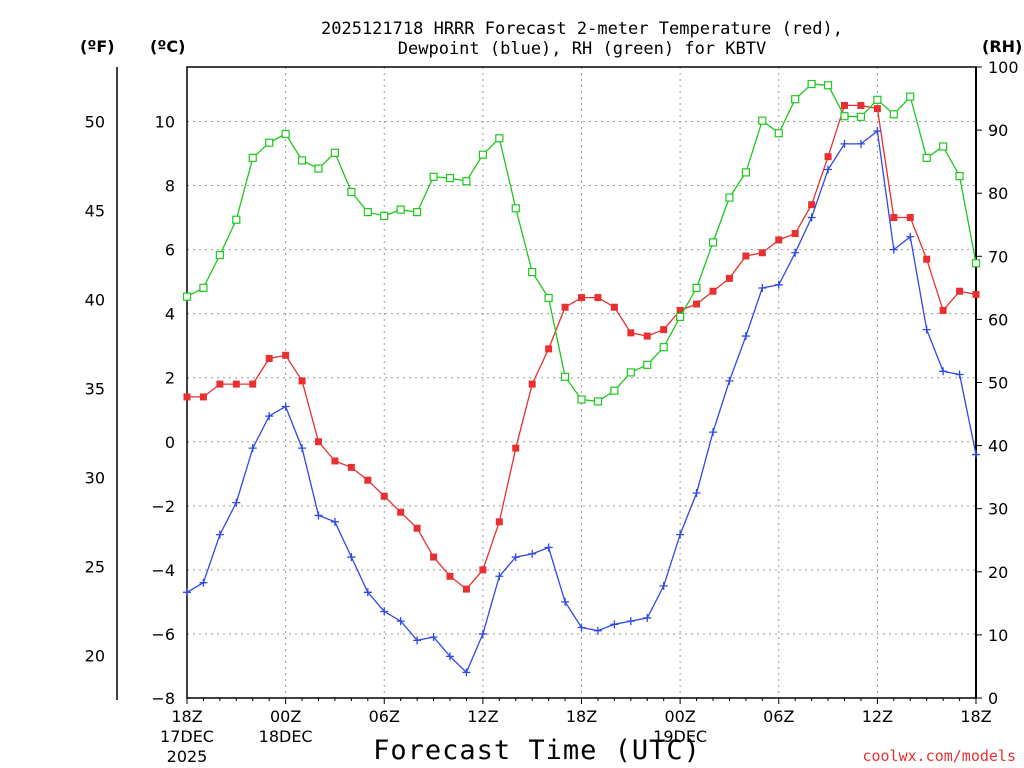  What do you see at coordinates (187, 736) in the screenshot?
I see `x-tick-date: 17DEC` at bounding box center [187, 736].